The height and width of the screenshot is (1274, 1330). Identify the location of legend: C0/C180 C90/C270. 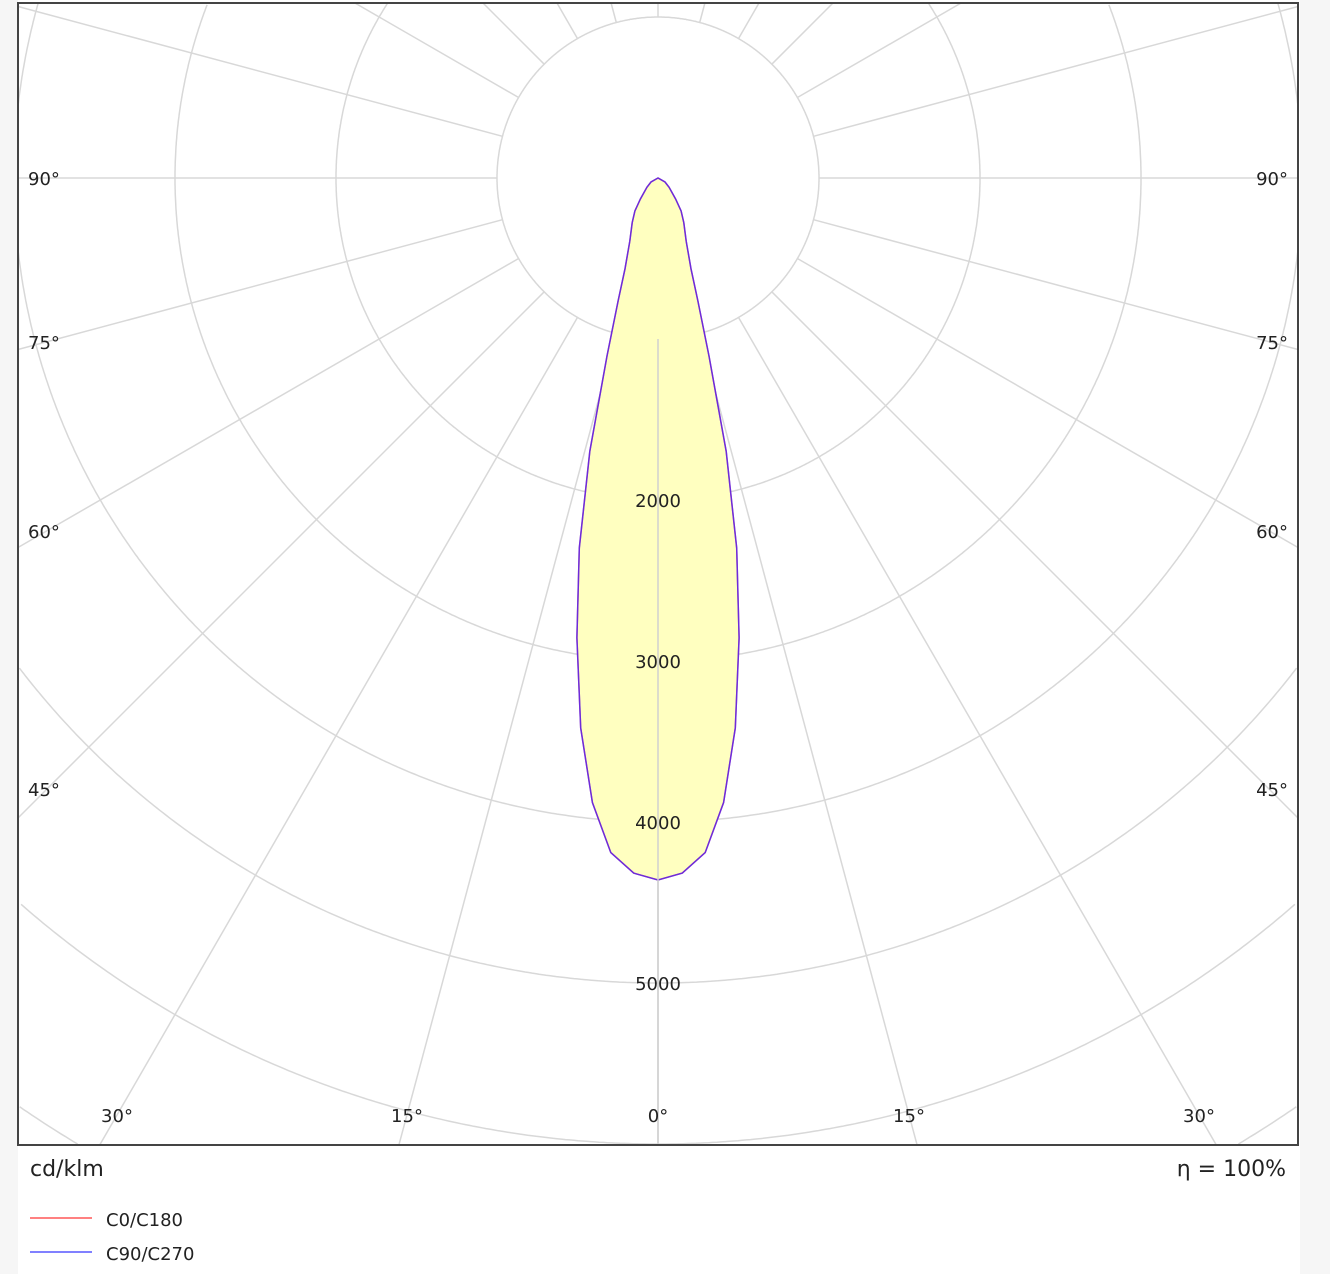
(112, 1237).